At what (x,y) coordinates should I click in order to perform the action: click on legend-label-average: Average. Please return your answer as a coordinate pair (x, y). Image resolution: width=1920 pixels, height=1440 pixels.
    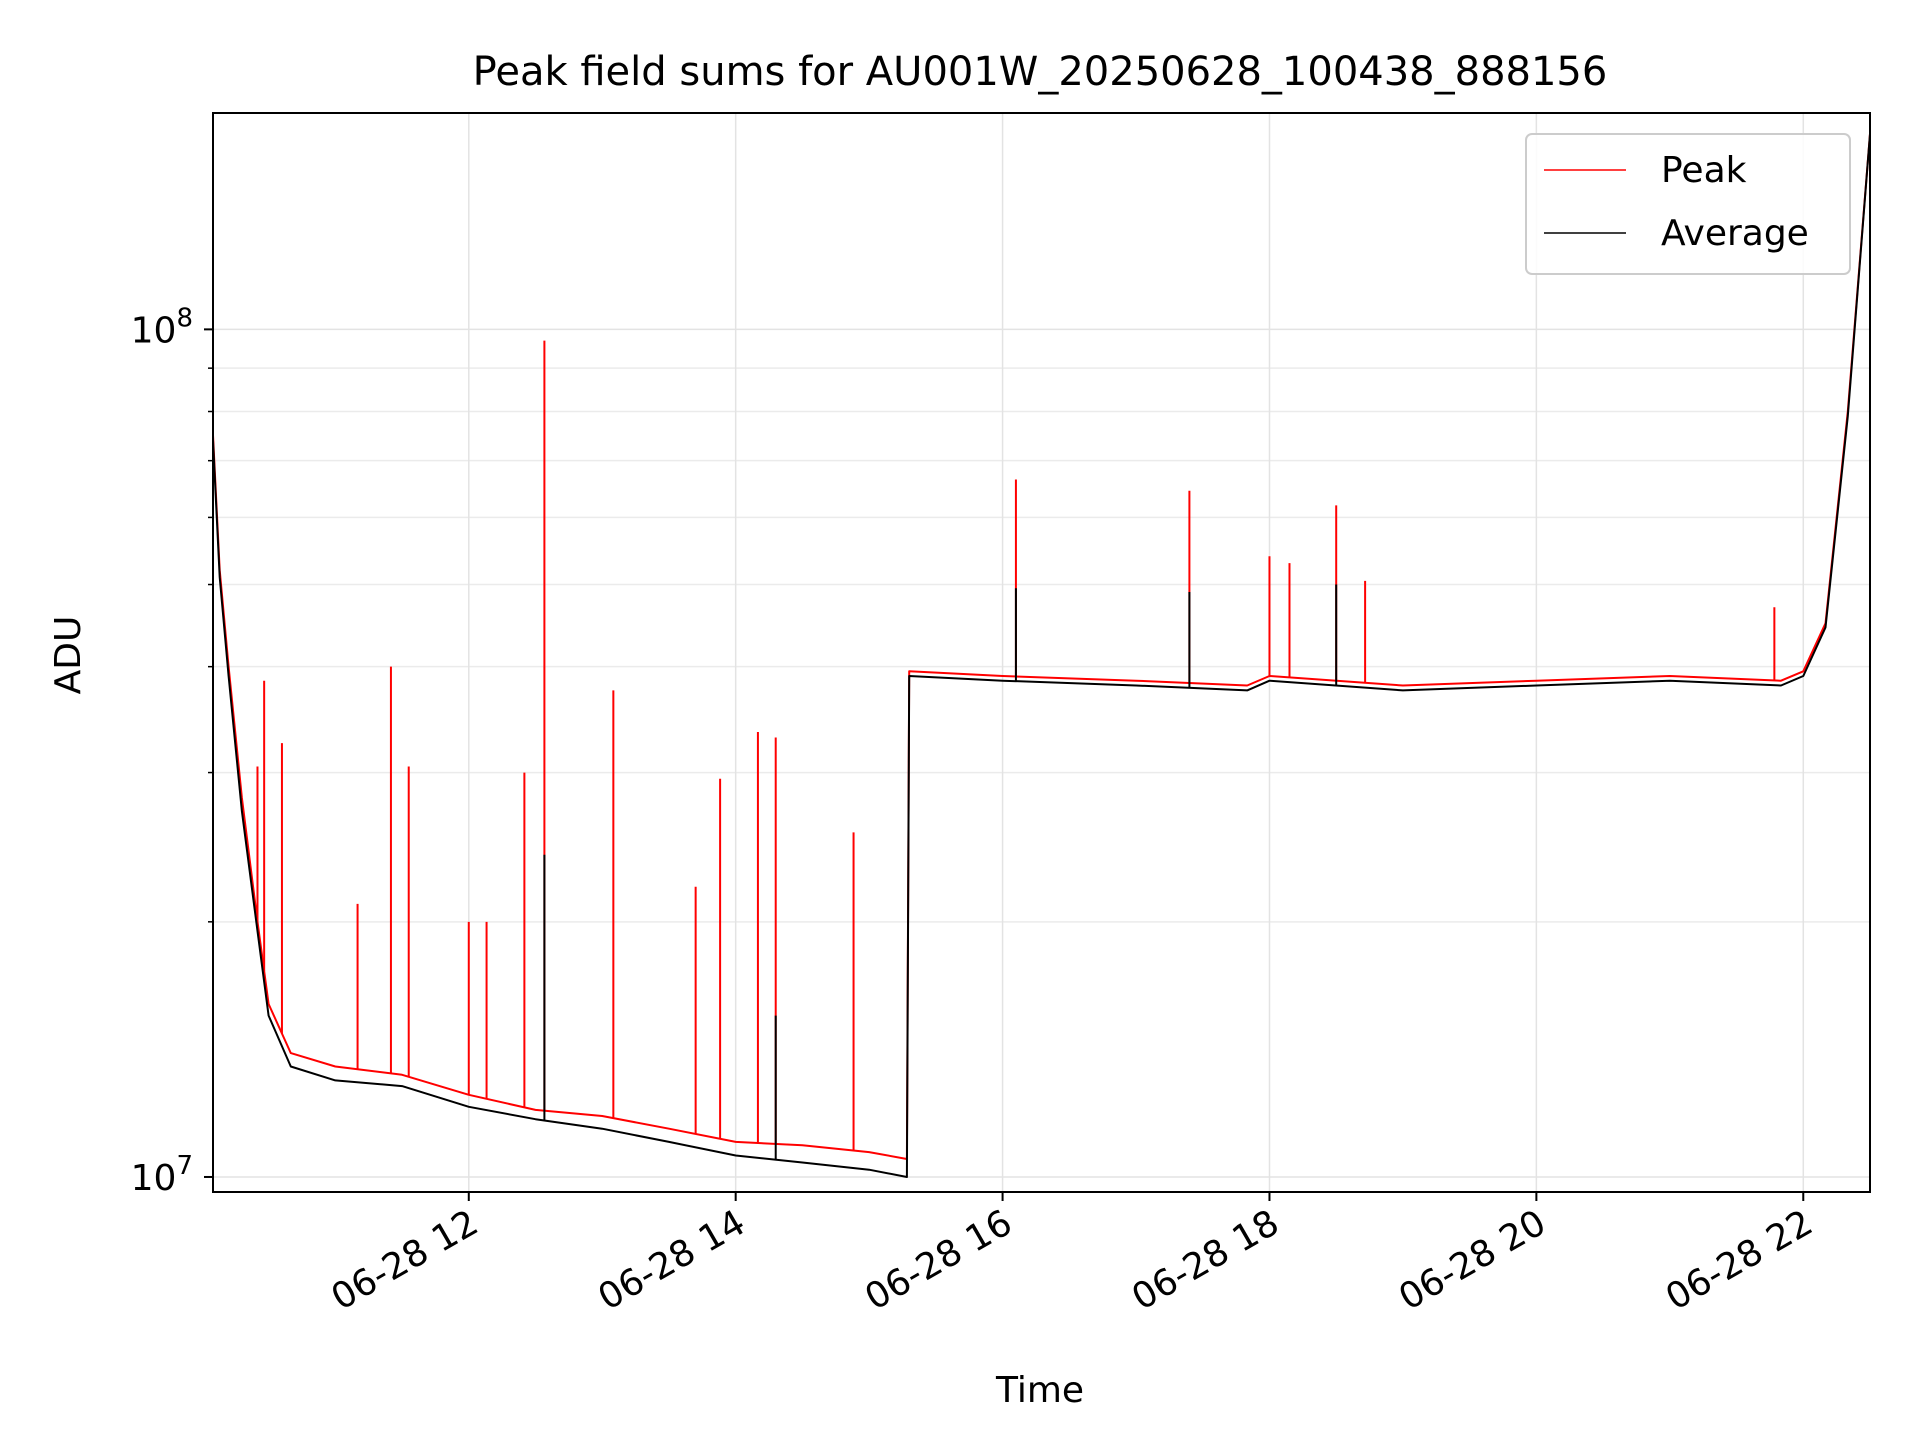
    Looking at the image, I should click on (1735, 233).